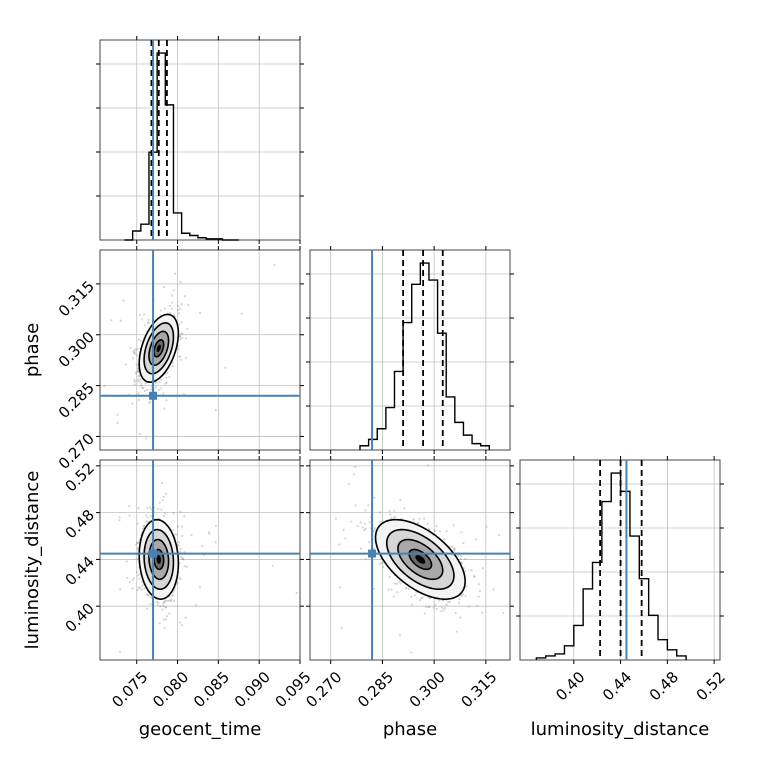  Describe the element at coordinates (211, 689) in the screenshot. I see `xtick-label-geocent_time: 0.085` at that location.